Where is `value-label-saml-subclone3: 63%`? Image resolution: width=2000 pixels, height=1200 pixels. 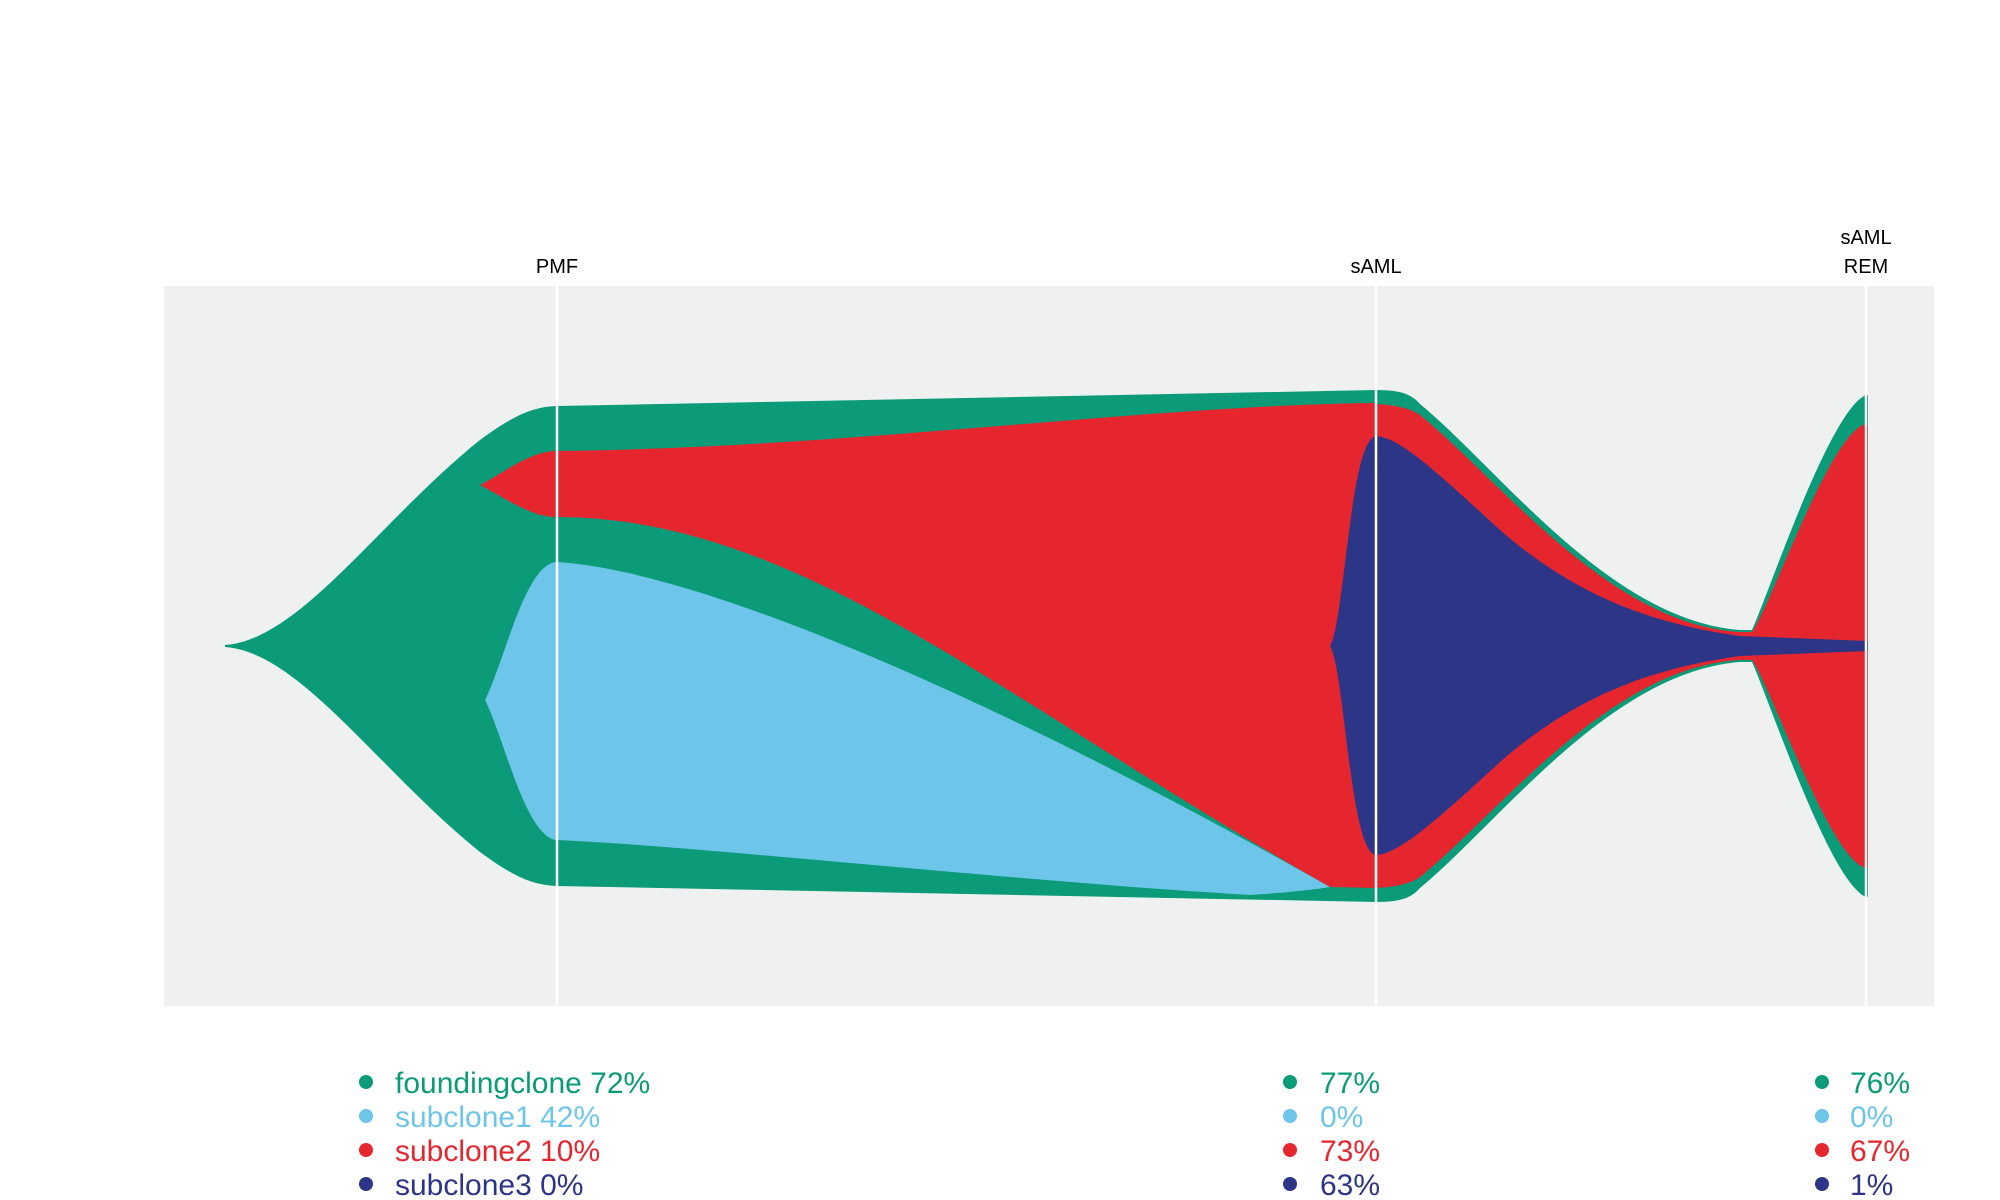 value-label-saml-subclone3: 63% is located at coordinates (1350, 1184).